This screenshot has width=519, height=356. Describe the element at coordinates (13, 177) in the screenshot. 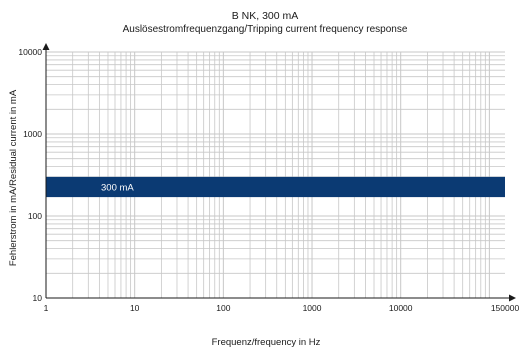

I see `y-axis-label: Fehlerstrom in mA/Residual current in mA` at that location.